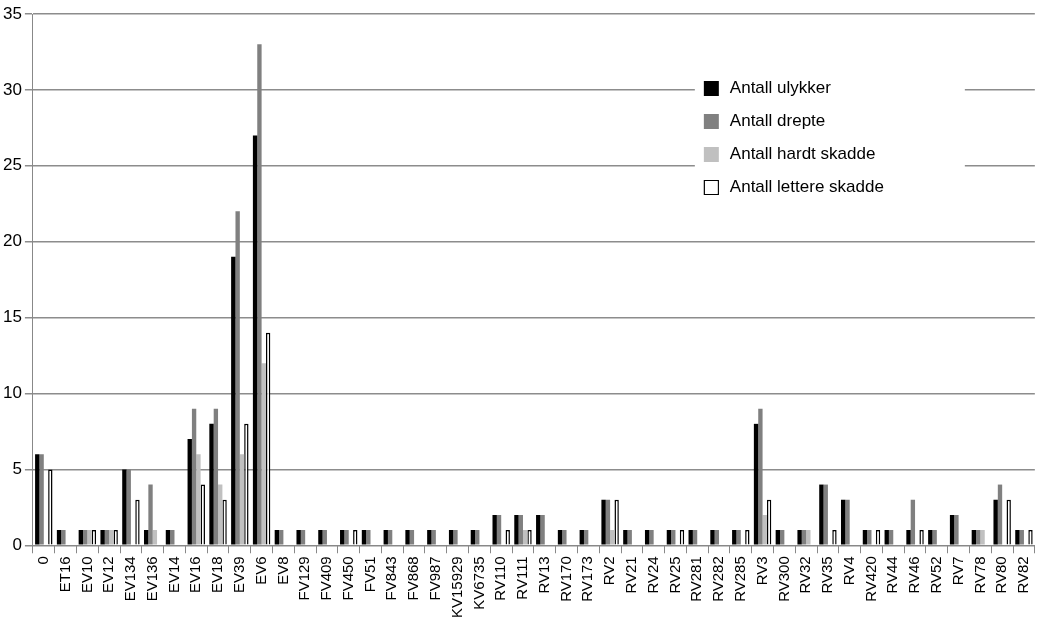 The height and width of the screenshot is (621, 1045). I want to click on x-tick-label: RV13, so click(543, 575).